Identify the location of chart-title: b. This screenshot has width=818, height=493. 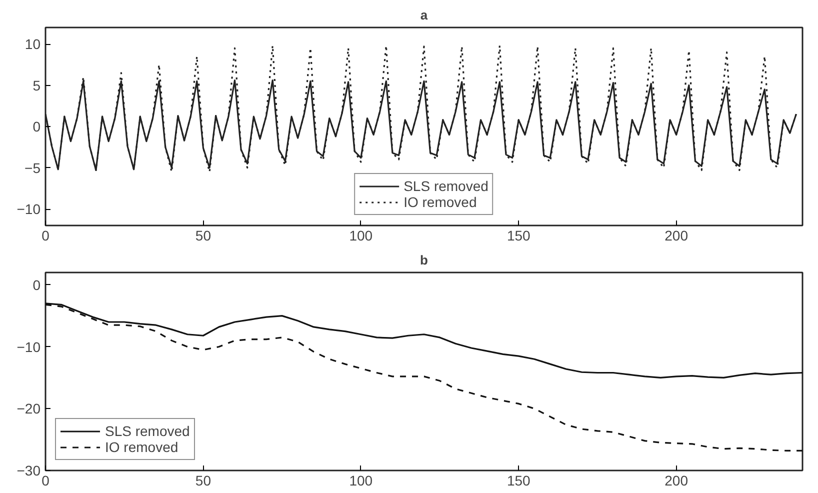
(424, 260).